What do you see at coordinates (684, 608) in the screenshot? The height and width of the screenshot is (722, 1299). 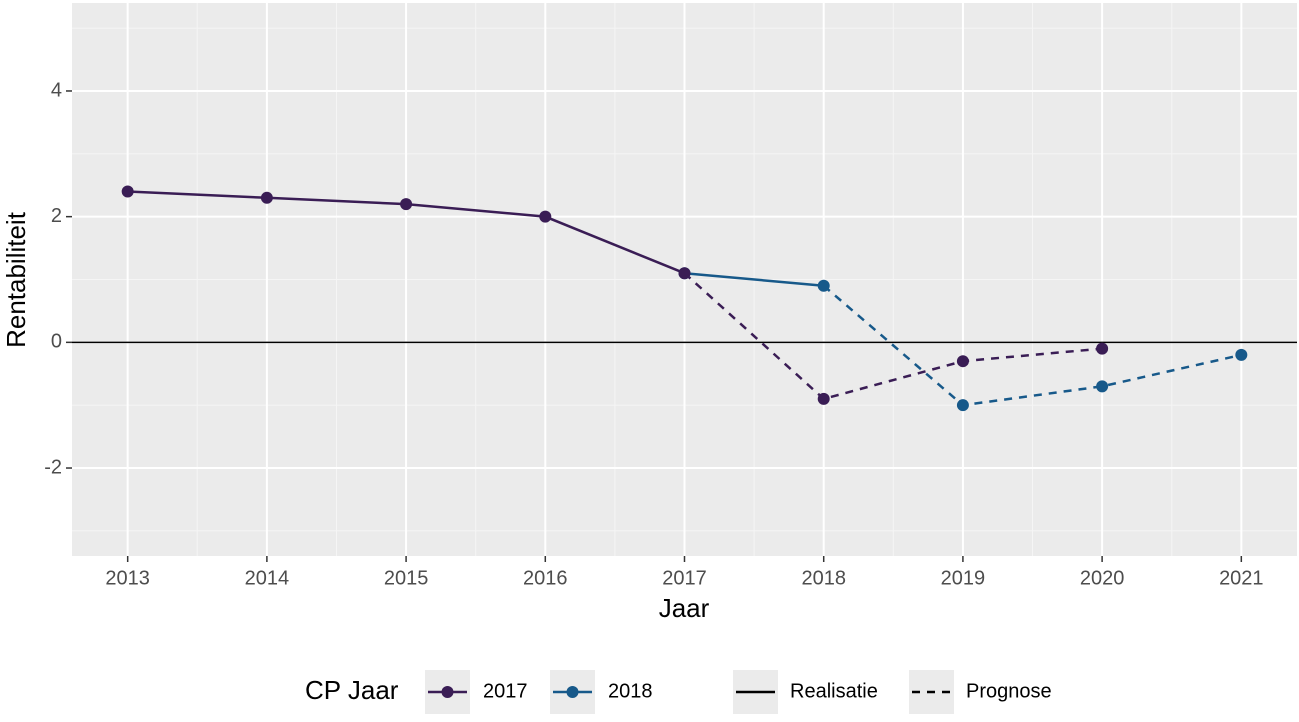 I see `x-axis-title: Jaar` at bounding box center [684, 608].